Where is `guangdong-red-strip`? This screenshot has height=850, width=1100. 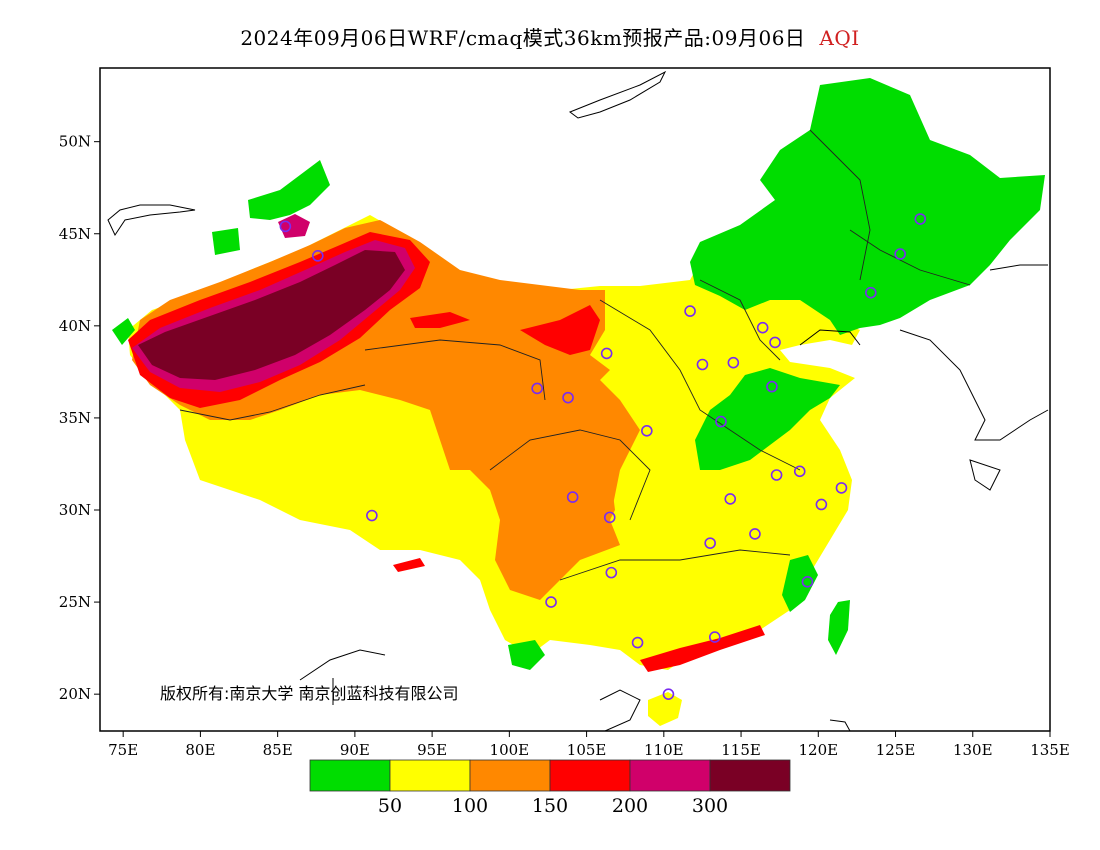
guangdong-red-strip is located at coordinates (702, 648).